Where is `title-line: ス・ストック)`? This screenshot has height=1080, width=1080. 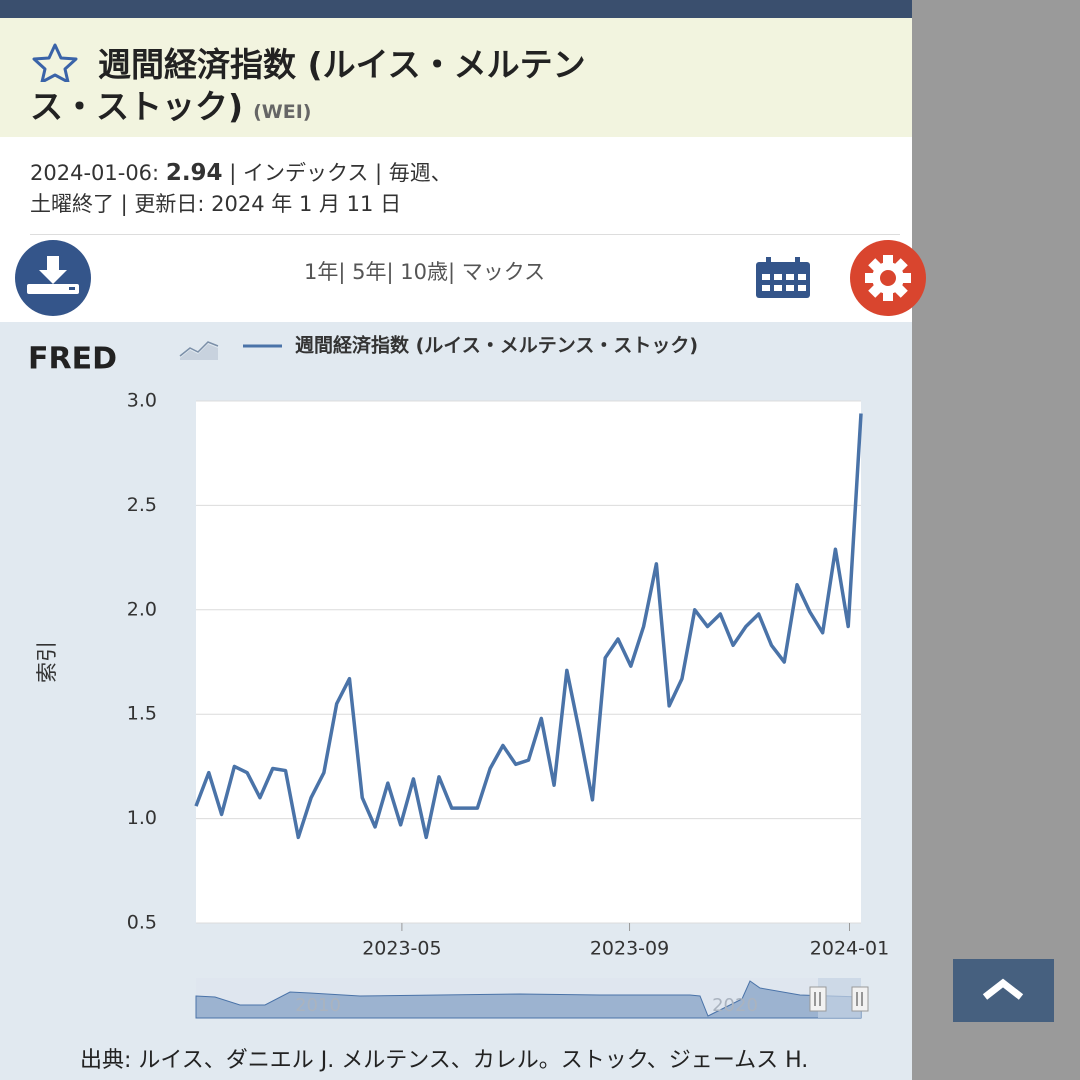 title-line: ス・ストック) is located at coordinates (137, 106).